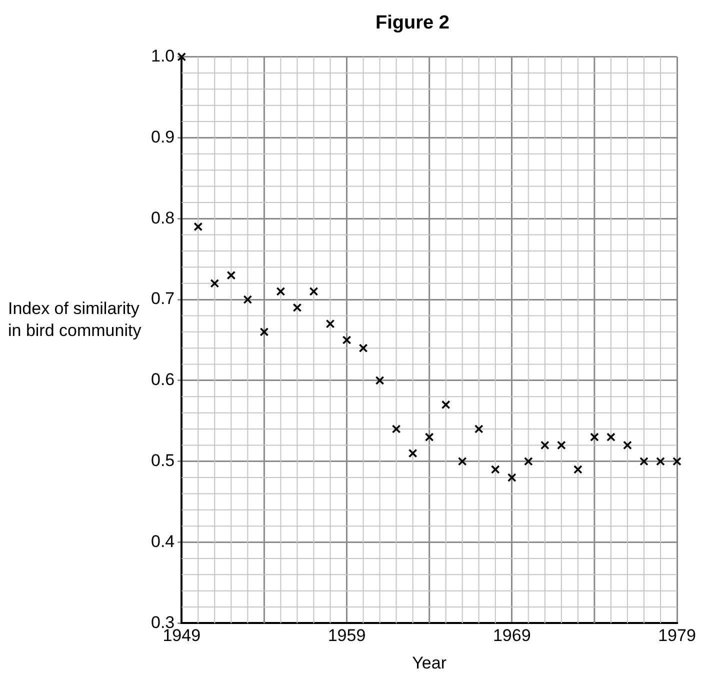 This screenshot has width=715, height=693. What do you see at coordinates (511, 636) in the screenshot?
I see `x-tick-label: 1969` at bounding box center [511, 636].